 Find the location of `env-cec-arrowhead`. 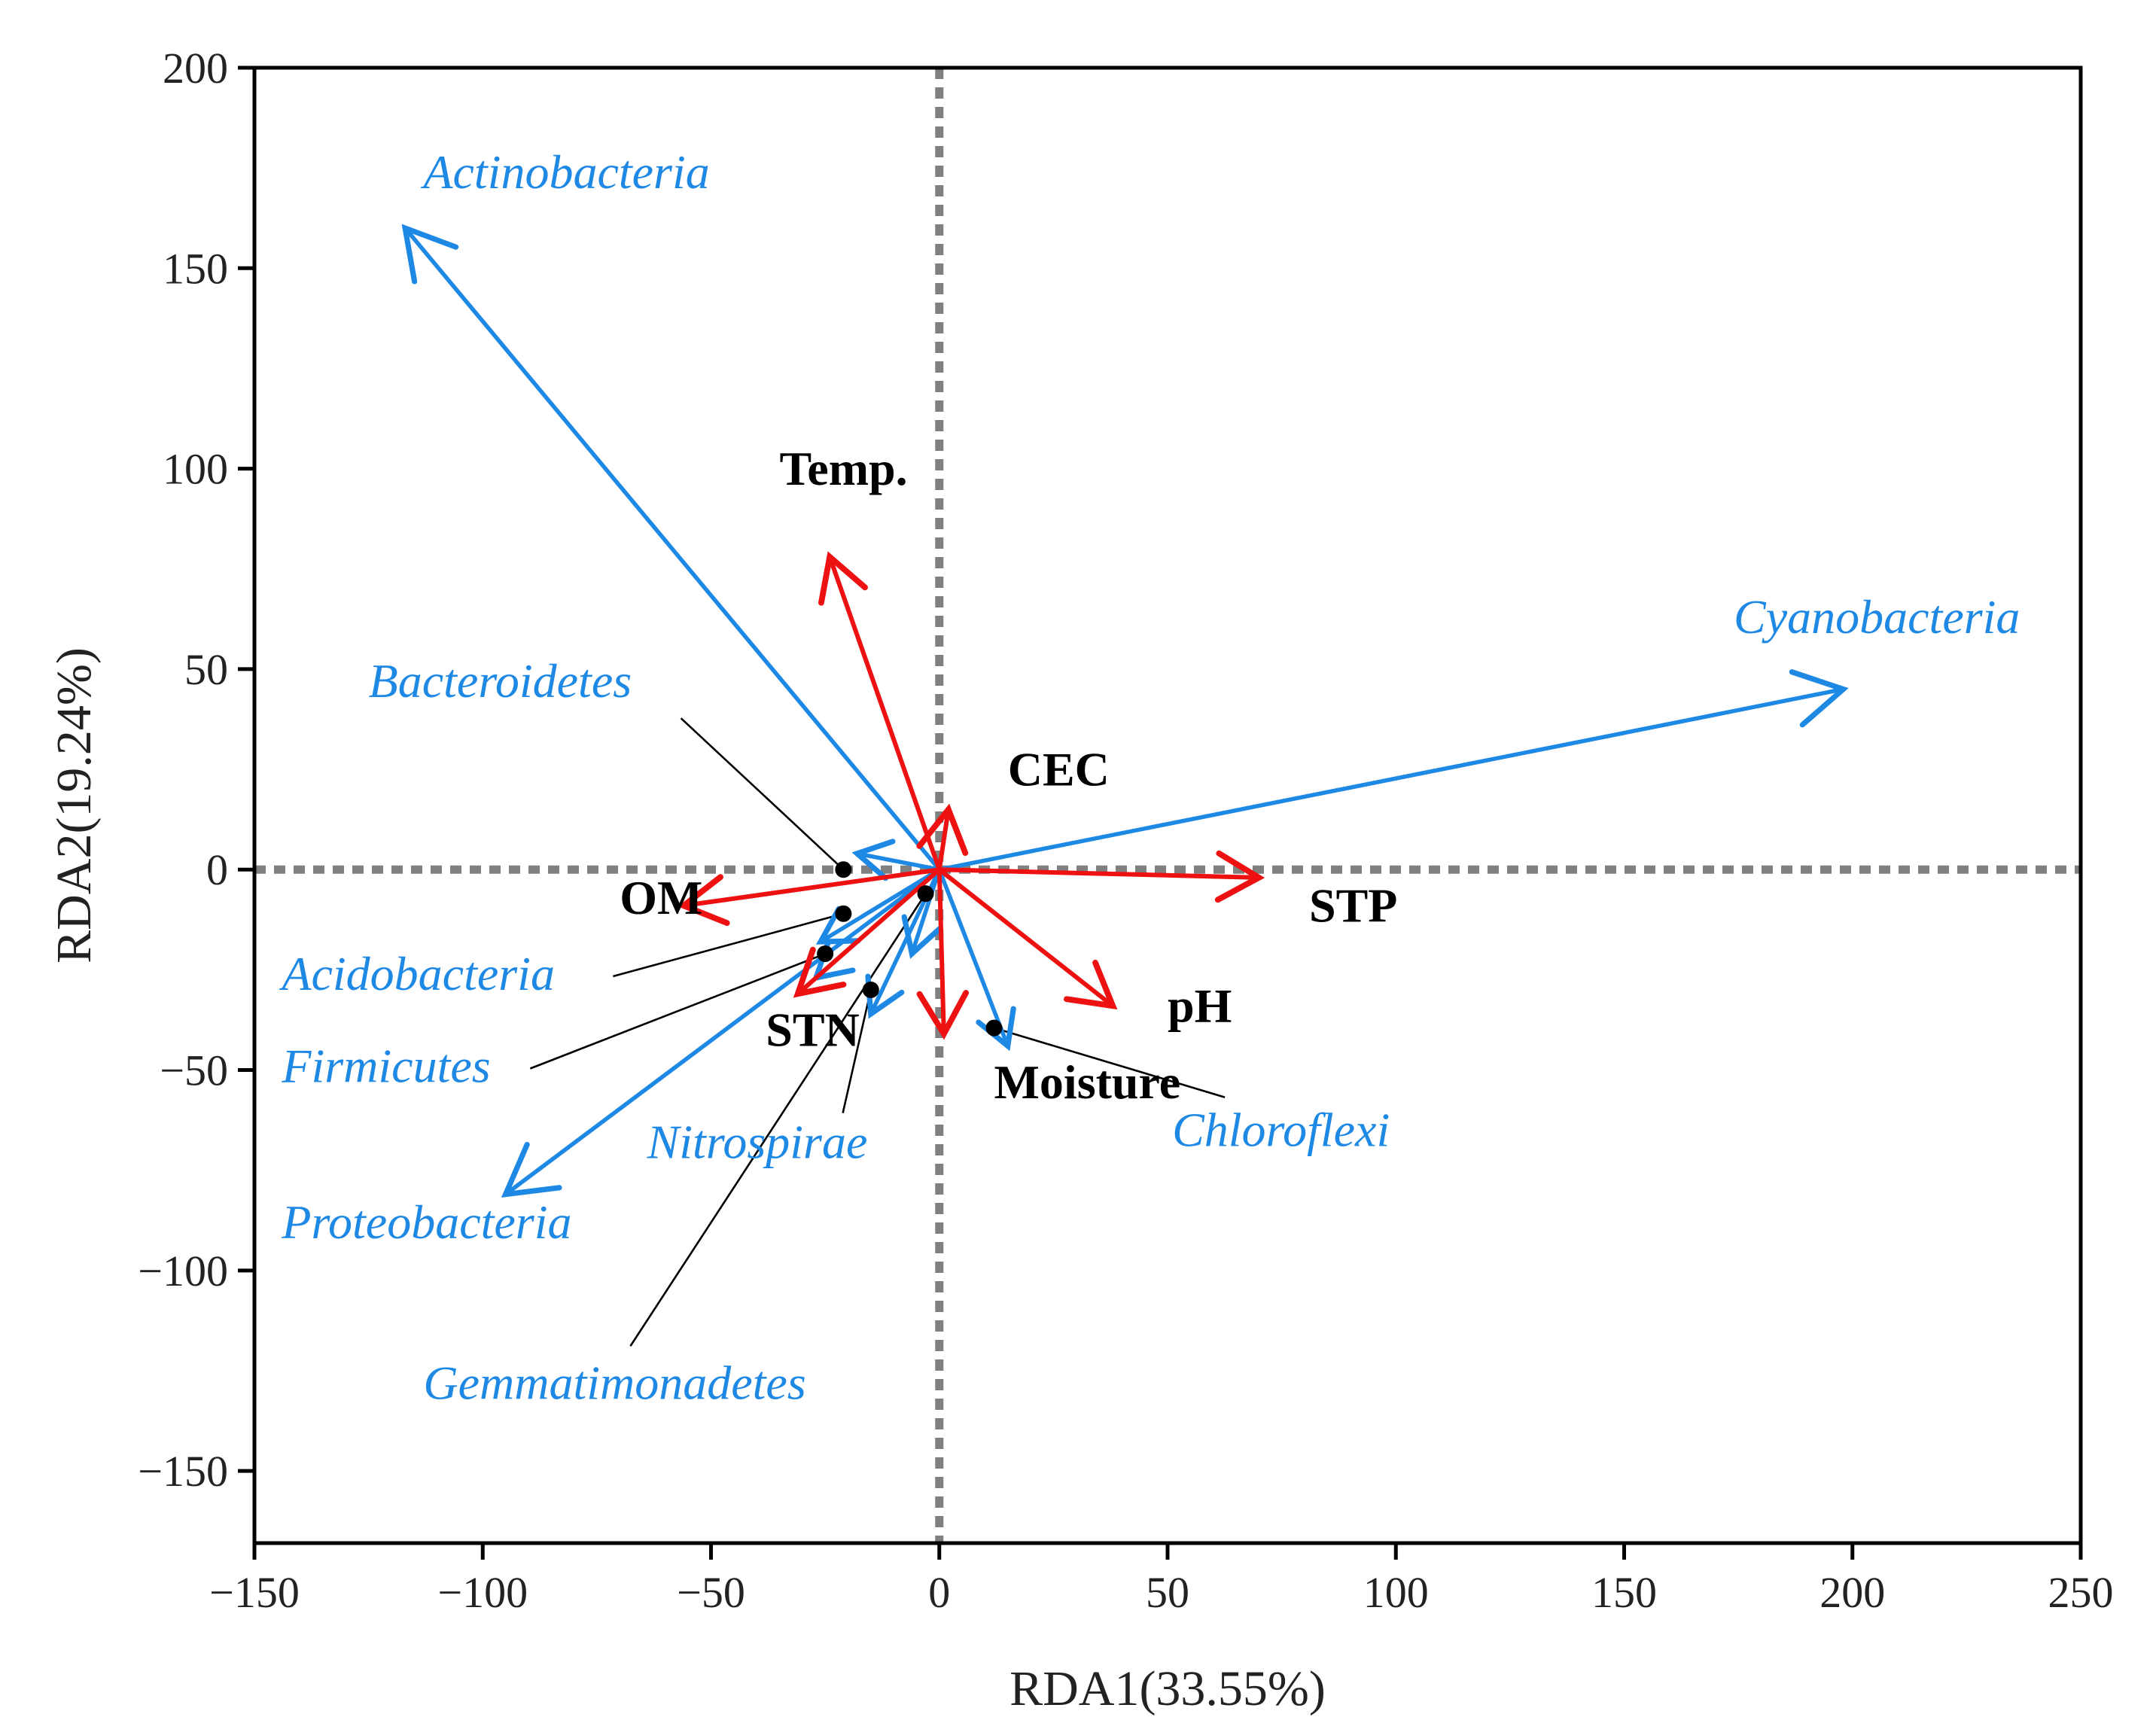

env-cec-arrowhead is located at coordinates (942, 830).